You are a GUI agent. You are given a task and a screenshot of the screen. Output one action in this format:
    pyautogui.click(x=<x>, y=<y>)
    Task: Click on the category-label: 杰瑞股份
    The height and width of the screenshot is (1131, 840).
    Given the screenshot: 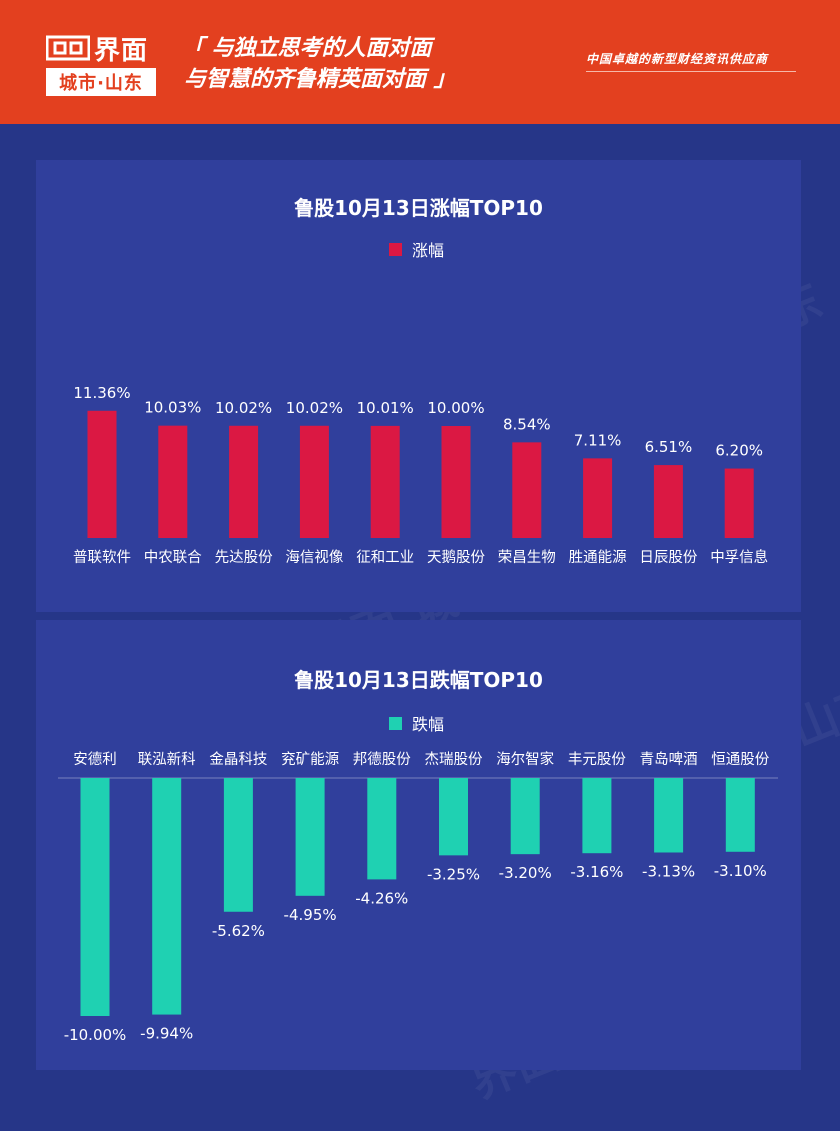 What is the action you would take?
    pyautogui.click(x=454, y=759)
    